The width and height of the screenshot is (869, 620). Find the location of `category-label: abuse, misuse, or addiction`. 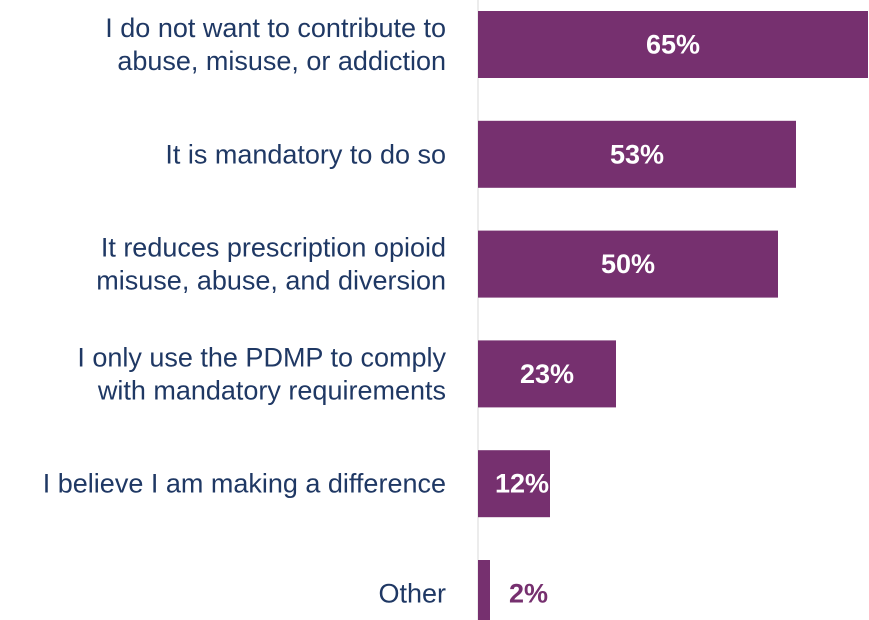

category-label: abuse, misuse, or addiction is located at coordinates (281, 61).